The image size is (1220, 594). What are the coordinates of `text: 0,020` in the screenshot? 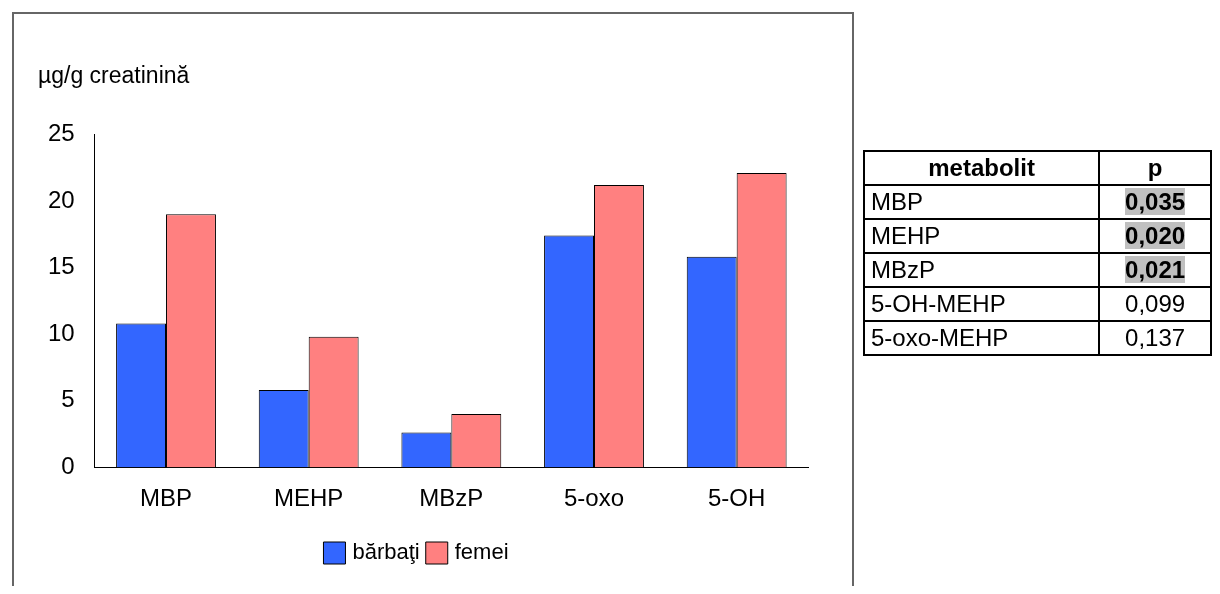 It's located at (1155, 235).